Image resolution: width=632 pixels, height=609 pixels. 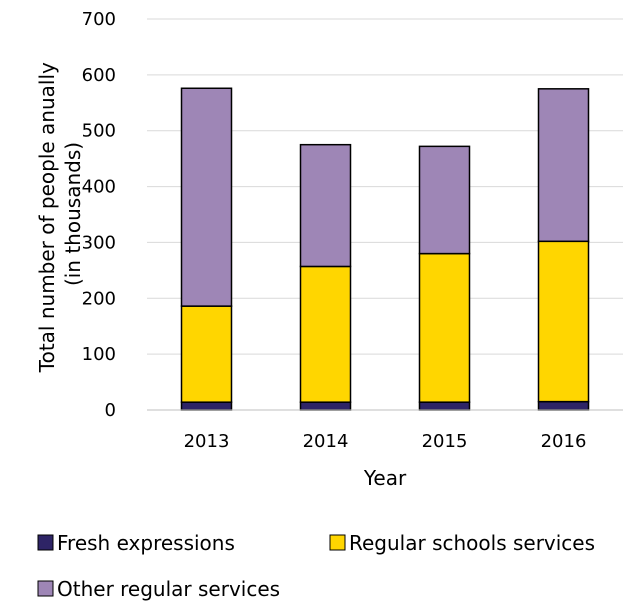 I want to click on y-tick-label: 500, so click(x=99, y=131).